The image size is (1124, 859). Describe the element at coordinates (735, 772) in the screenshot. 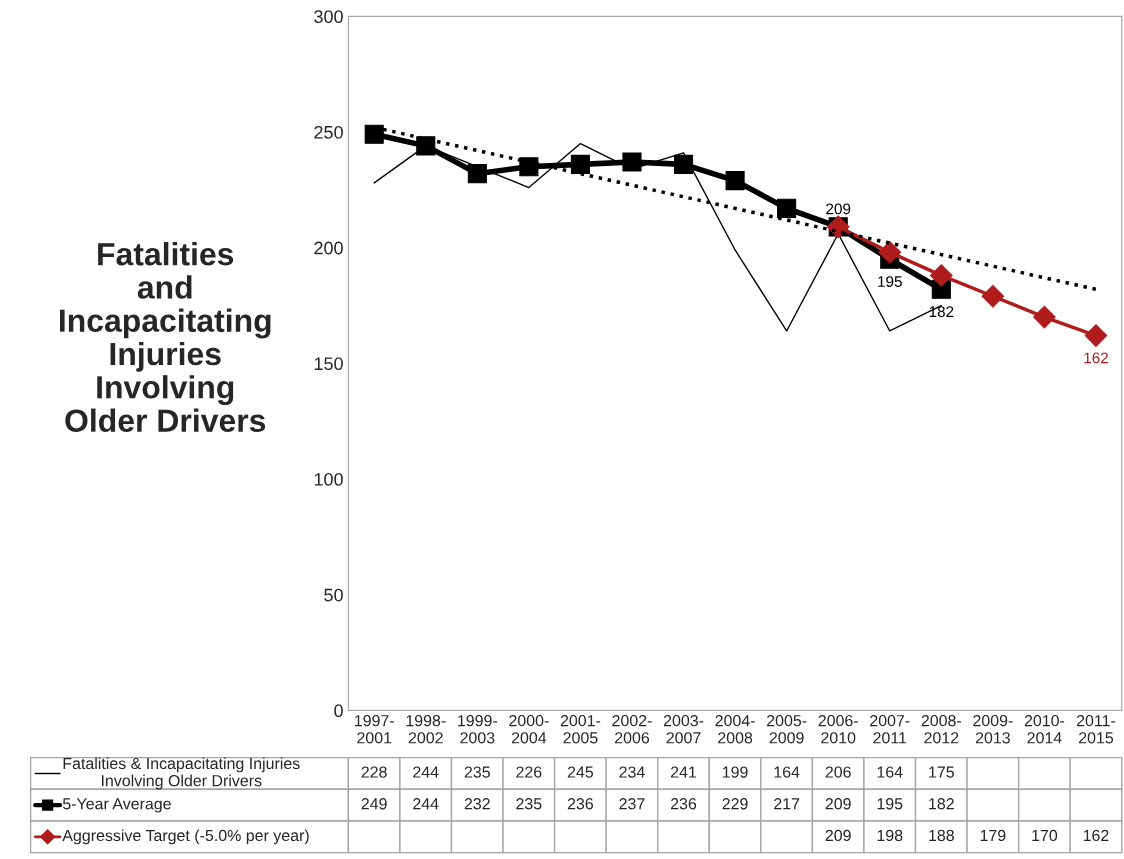

I see `data-label: 199` at that location.